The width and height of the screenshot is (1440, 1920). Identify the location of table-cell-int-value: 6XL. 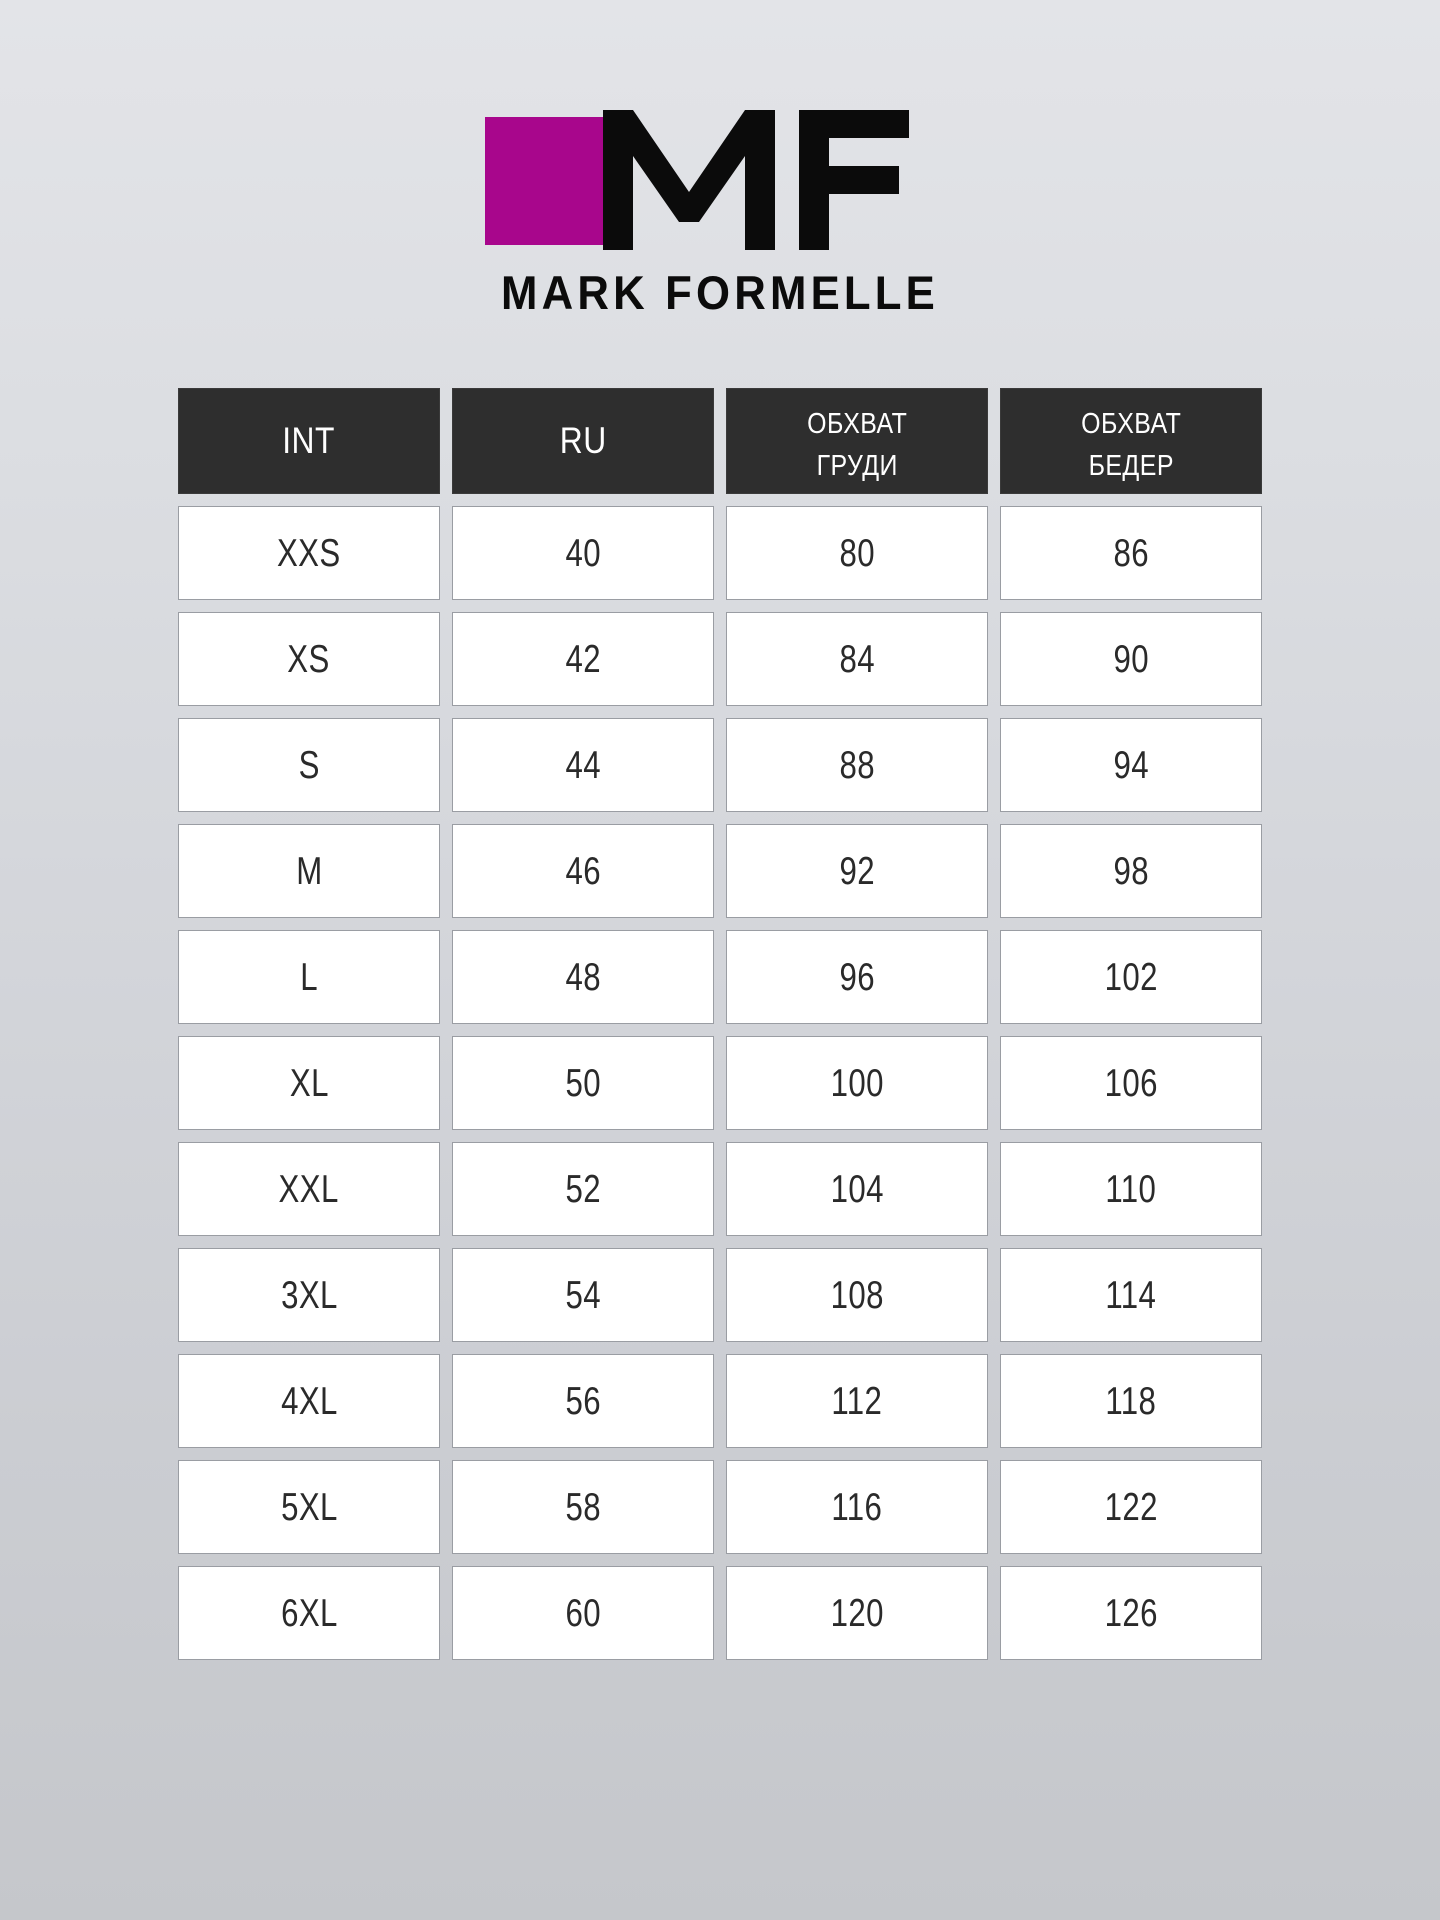
(309, 1613).